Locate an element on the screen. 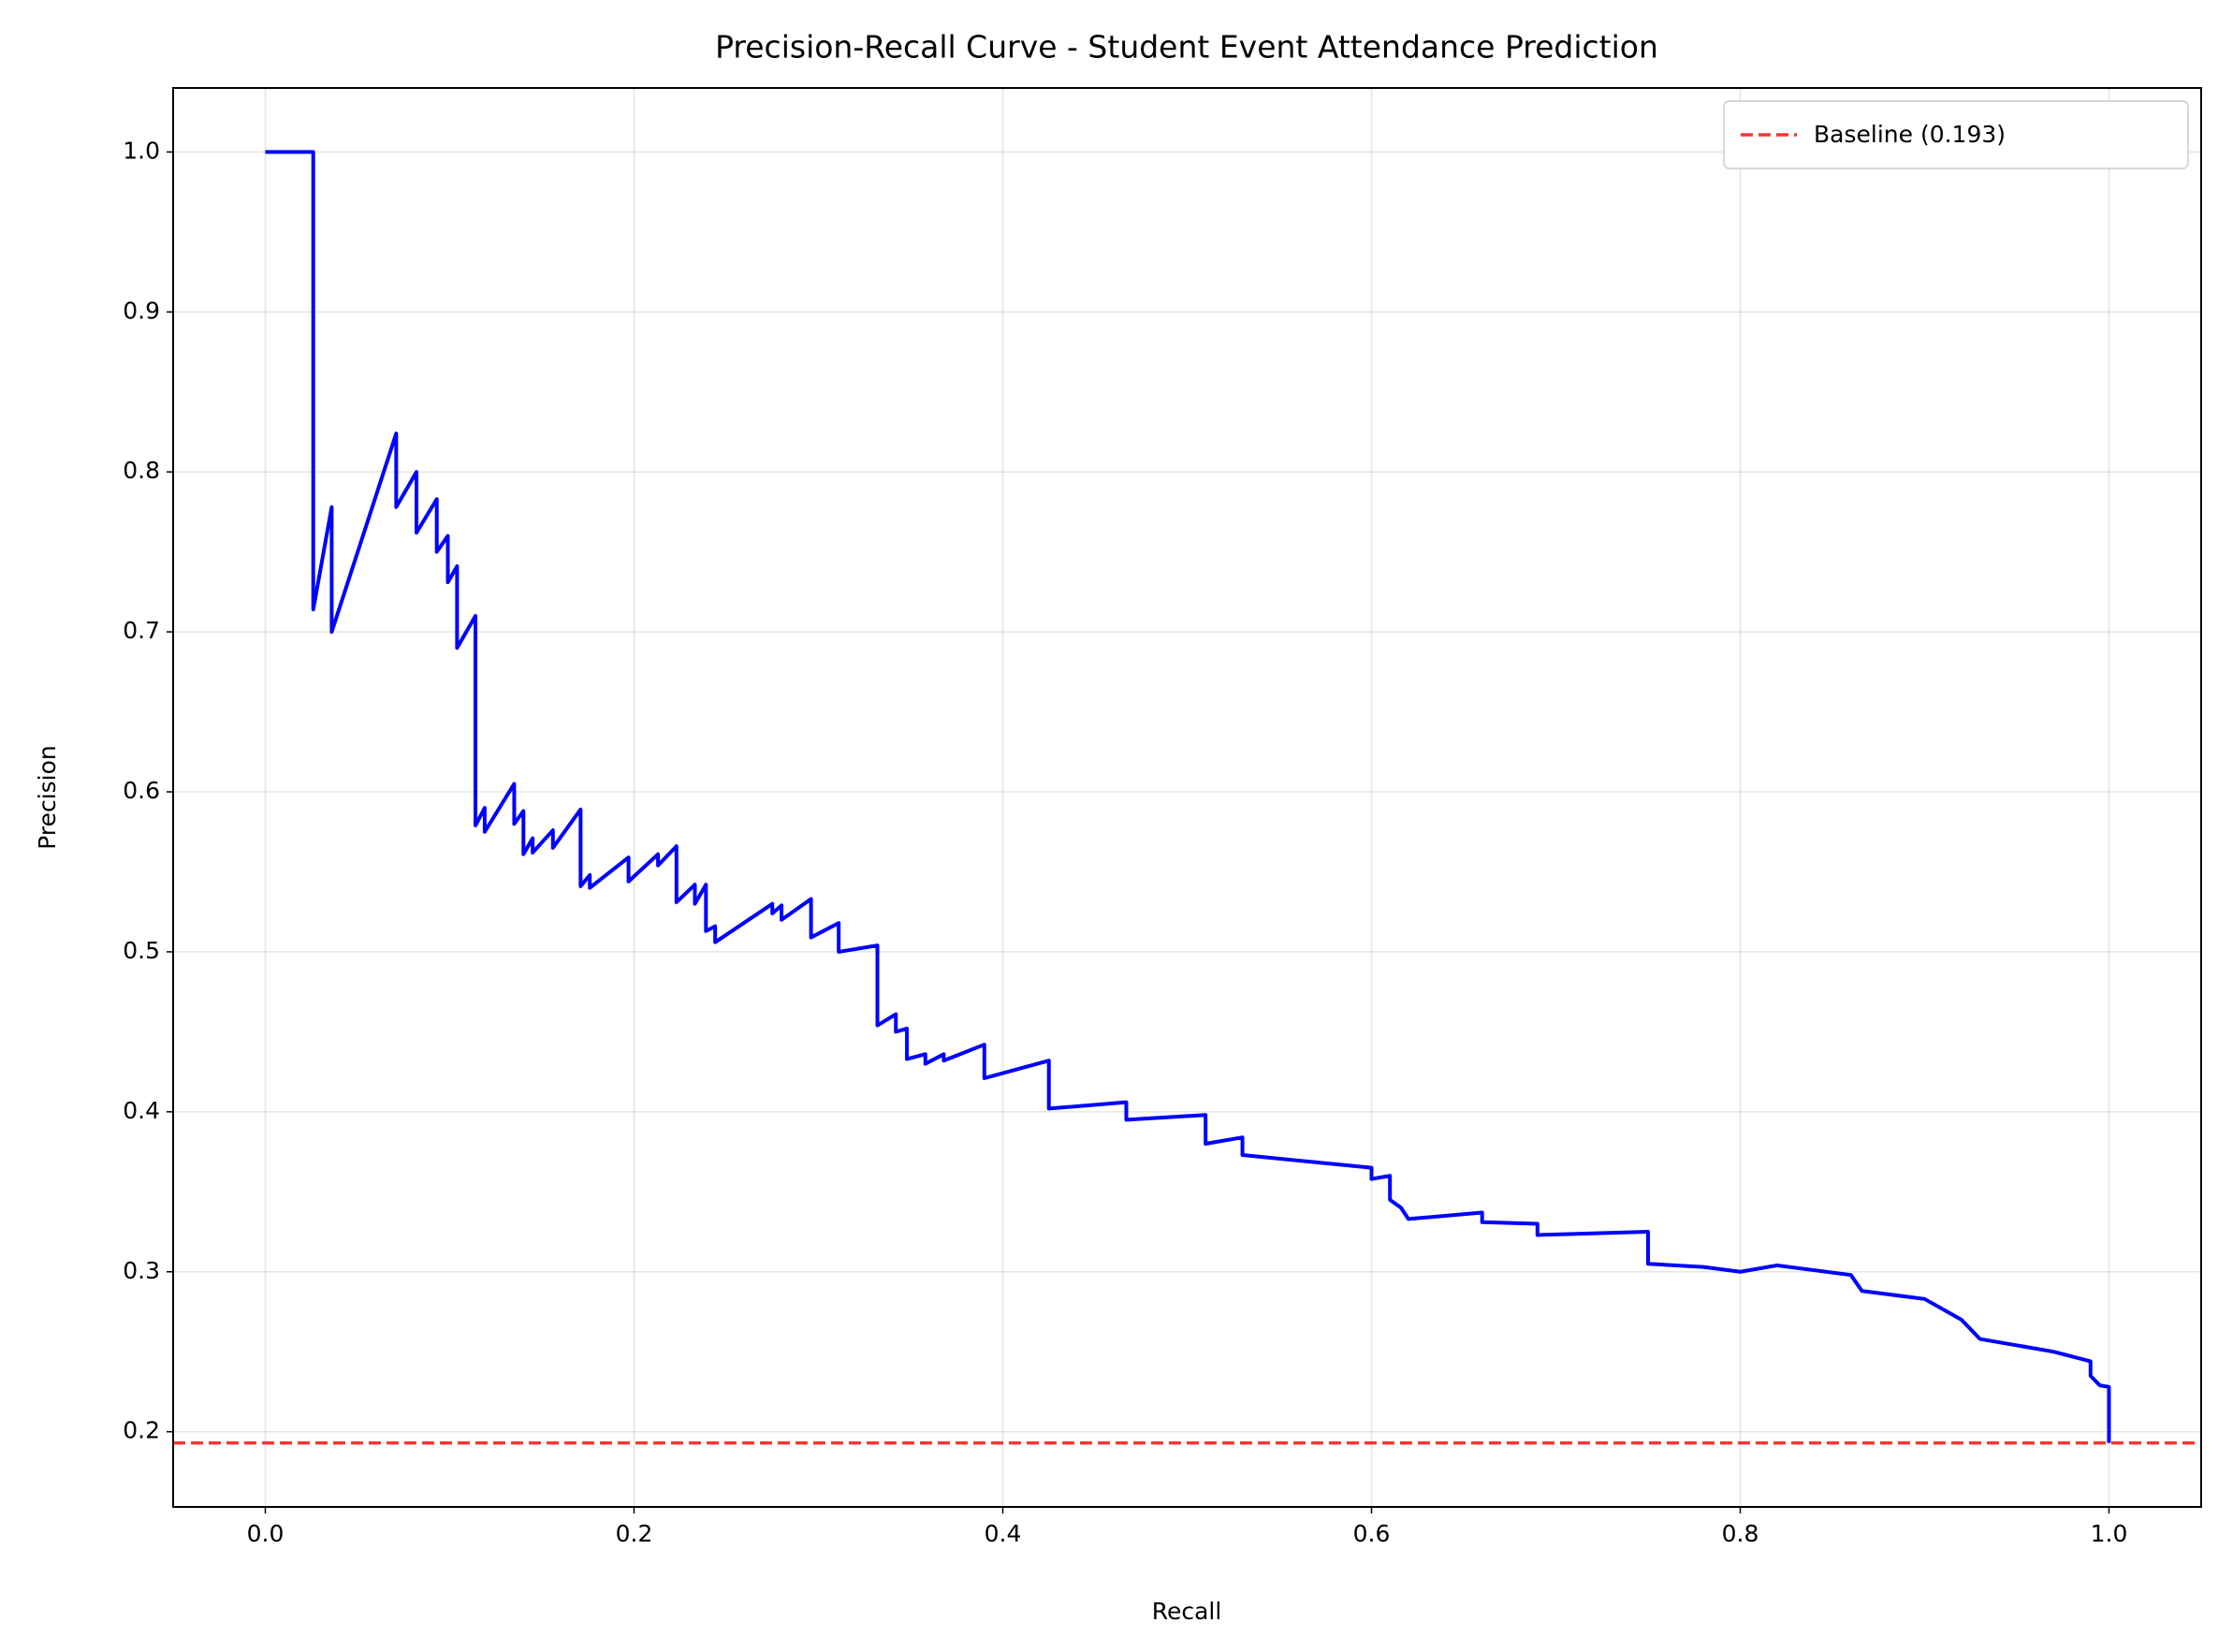  x-axis-label: Recall is located at coordinates (1187, 1611).